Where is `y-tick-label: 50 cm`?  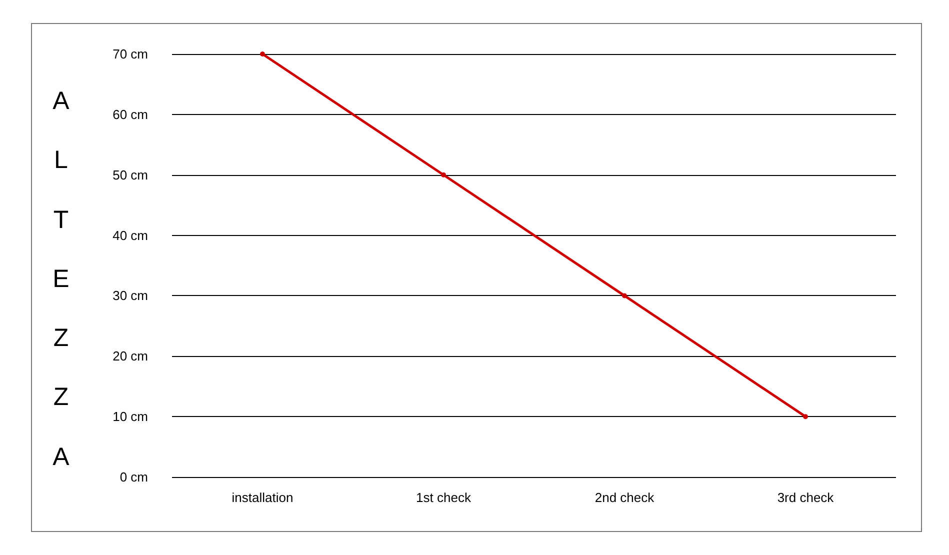 y-tick-label: 50 cm is located at coordinates (130, 174).